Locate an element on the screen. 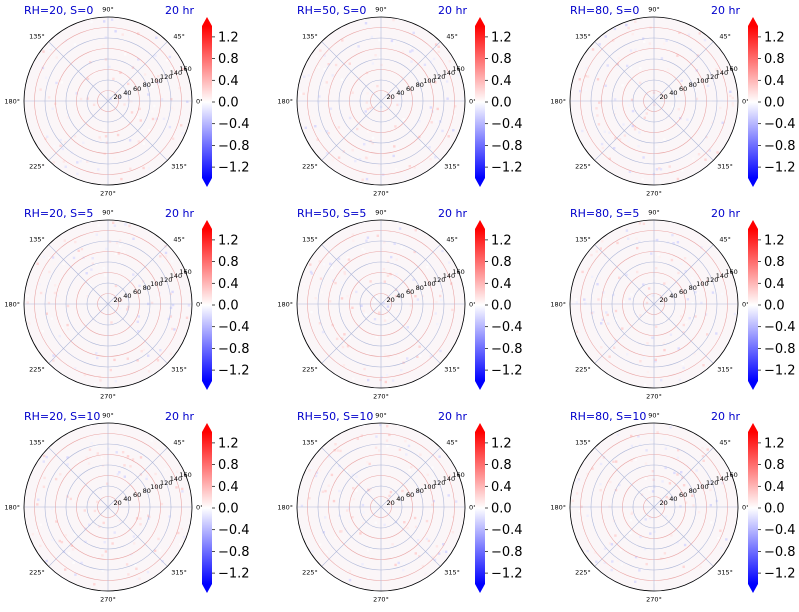 The image size is (799, 612). time-label: 20 hr is located at coordinates (179, 213).